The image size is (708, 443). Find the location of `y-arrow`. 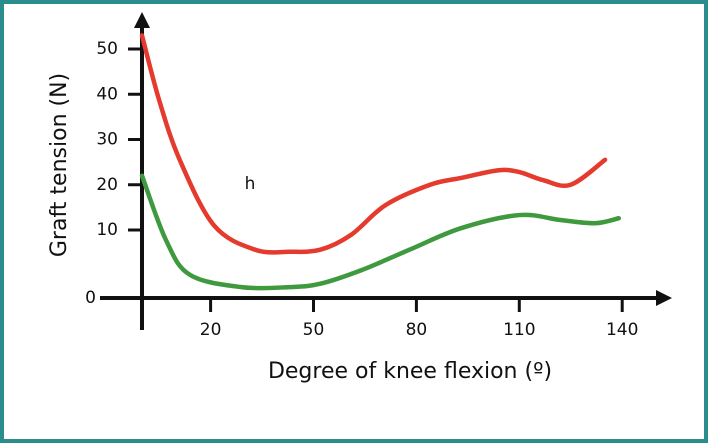

y-arrow is located at coordinates (142, 20).